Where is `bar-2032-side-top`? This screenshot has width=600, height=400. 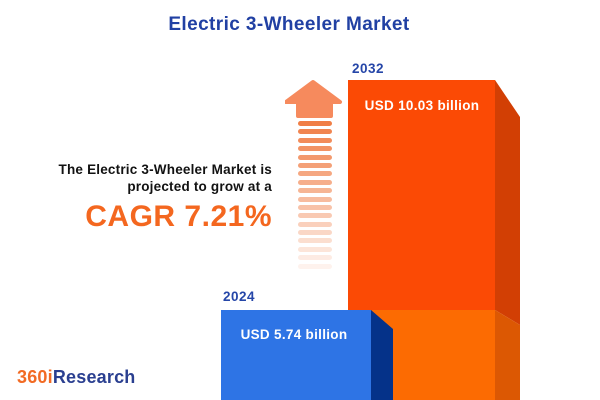
bar-2032-side-top is located at coordinates (507, 202).